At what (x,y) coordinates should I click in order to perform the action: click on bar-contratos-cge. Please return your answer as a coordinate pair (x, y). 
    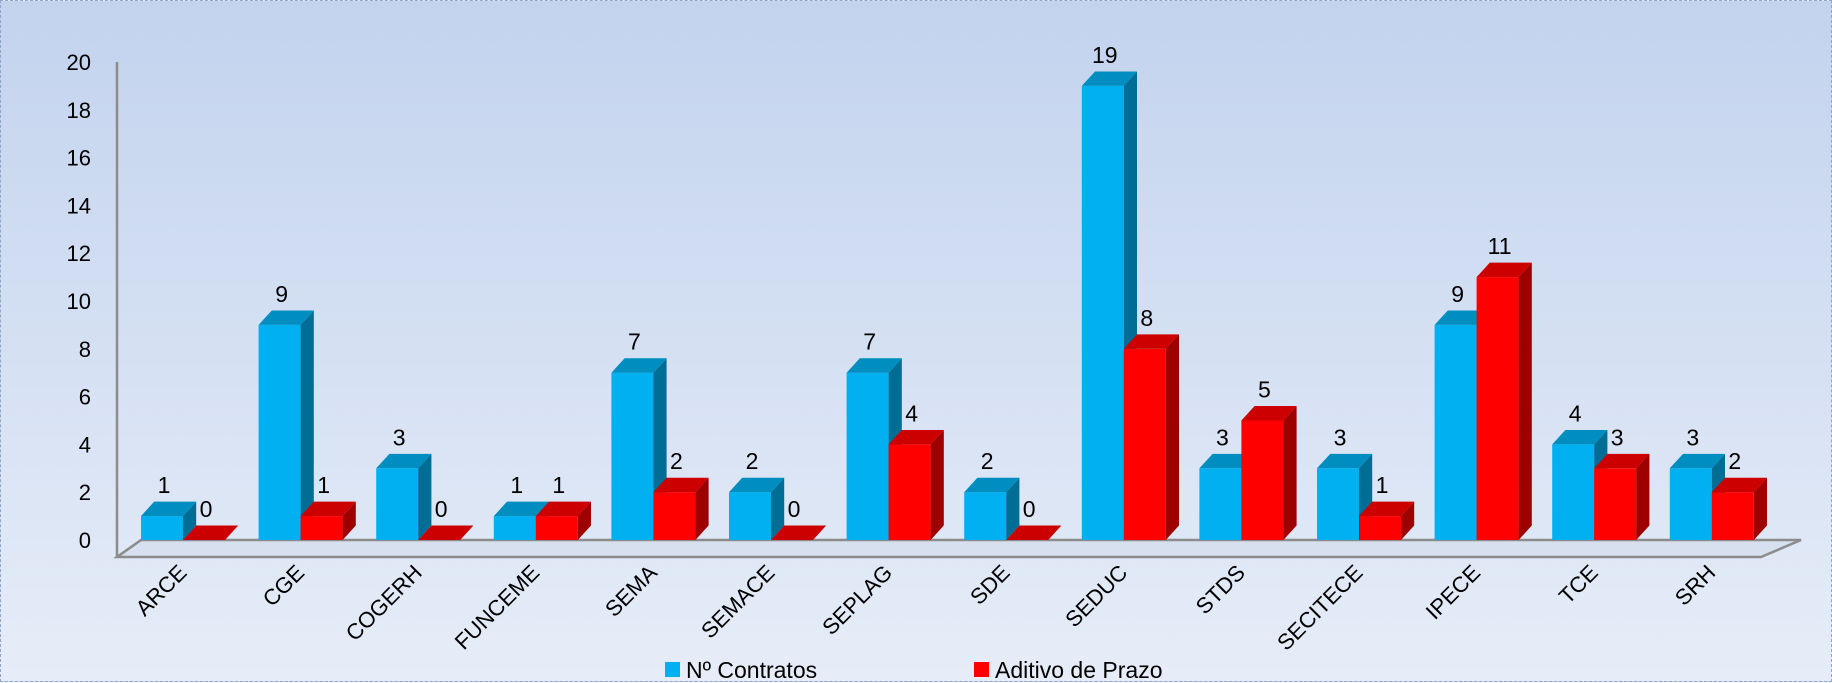
    Looking at the image, I should click on (286, 425).